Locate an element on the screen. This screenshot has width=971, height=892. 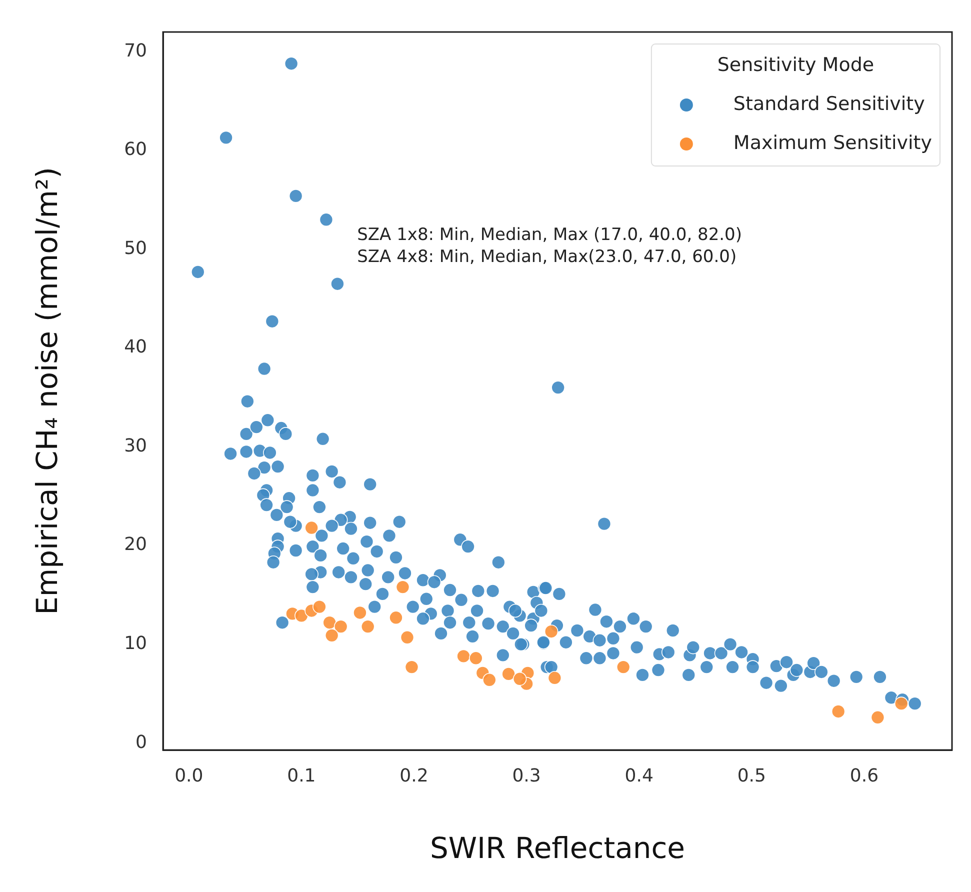
y-tick-label: 0 is located at coordinates (141, 742).